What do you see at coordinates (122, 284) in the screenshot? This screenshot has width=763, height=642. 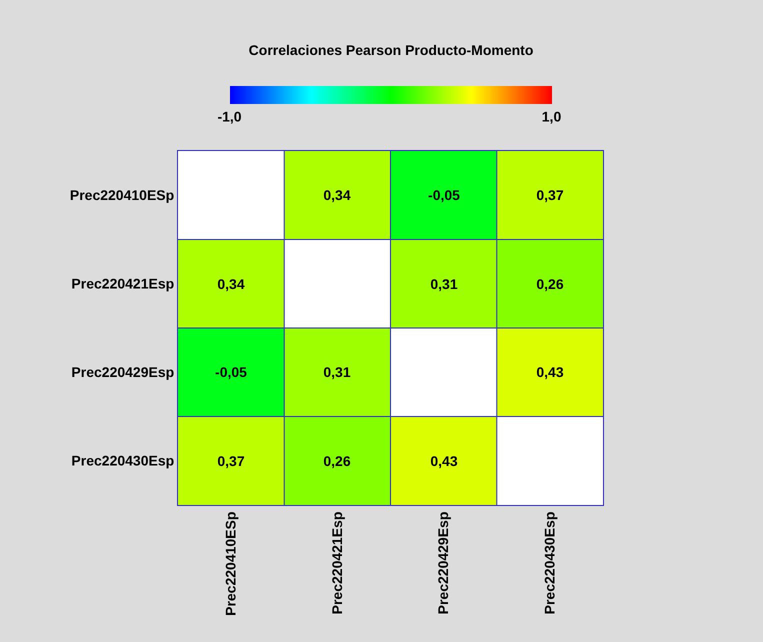 I see `y-tick-label: Prec220421Esp` at bounding box center [122, 284].